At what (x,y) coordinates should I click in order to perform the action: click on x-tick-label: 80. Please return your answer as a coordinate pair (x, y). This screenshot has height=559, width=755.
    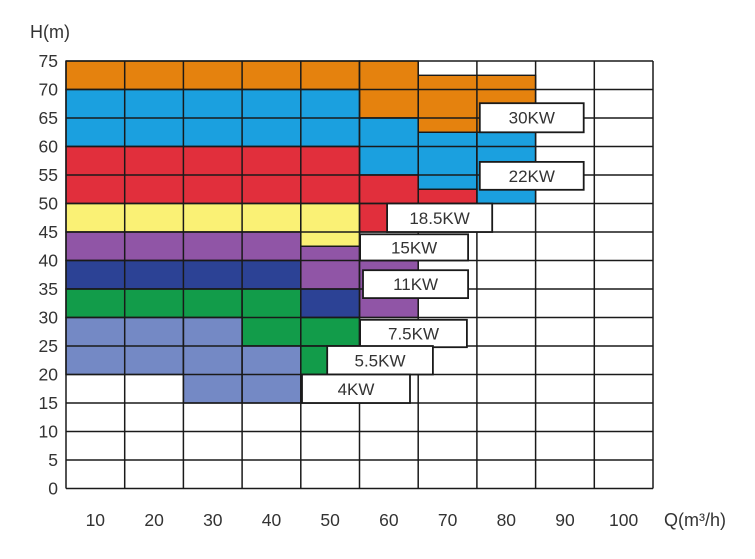
    Looking at the image, I should click on (507, 520).